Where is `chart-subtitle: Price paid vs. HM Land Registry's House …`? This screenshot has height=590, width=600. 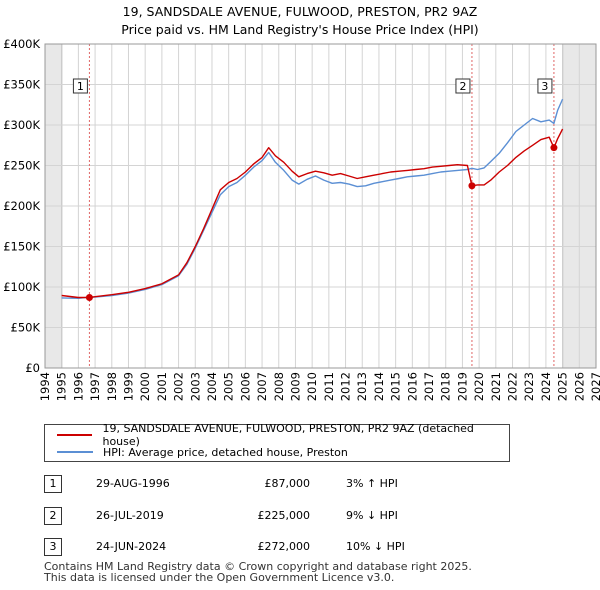 chart-subtitle: Price paid vs. HM Land Registry's House … is located at coordinates (300, 29).